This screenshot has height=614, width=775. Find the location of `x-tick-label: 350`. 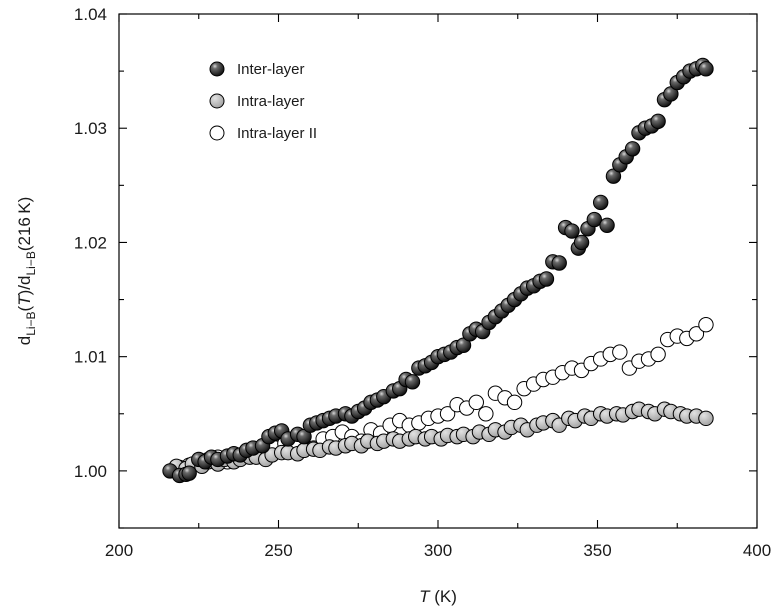

x-tick-label: 350 is located at coordinates (597, 550).